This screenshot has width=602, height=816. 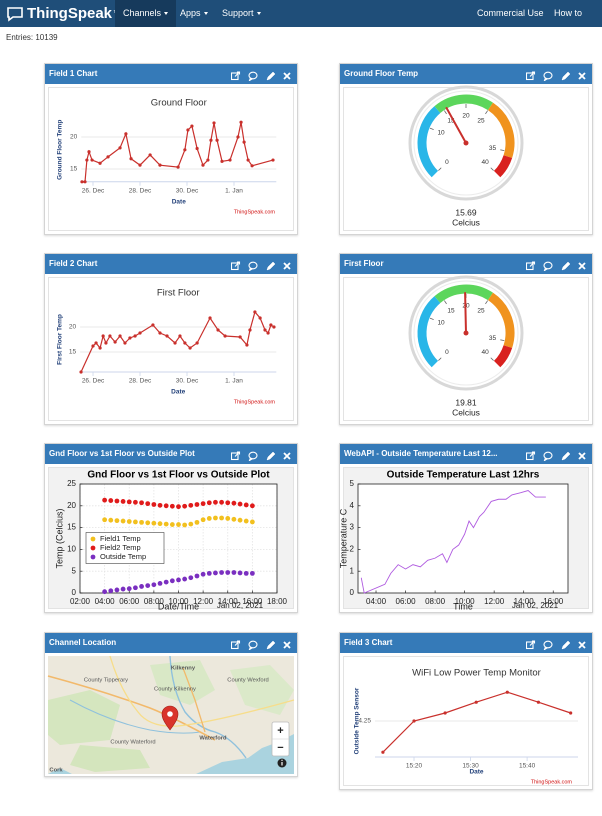 What do you see at coordinates (241, 13) in the screenshot?
I see `menu-support: Support` at bounding box center [241, 13].